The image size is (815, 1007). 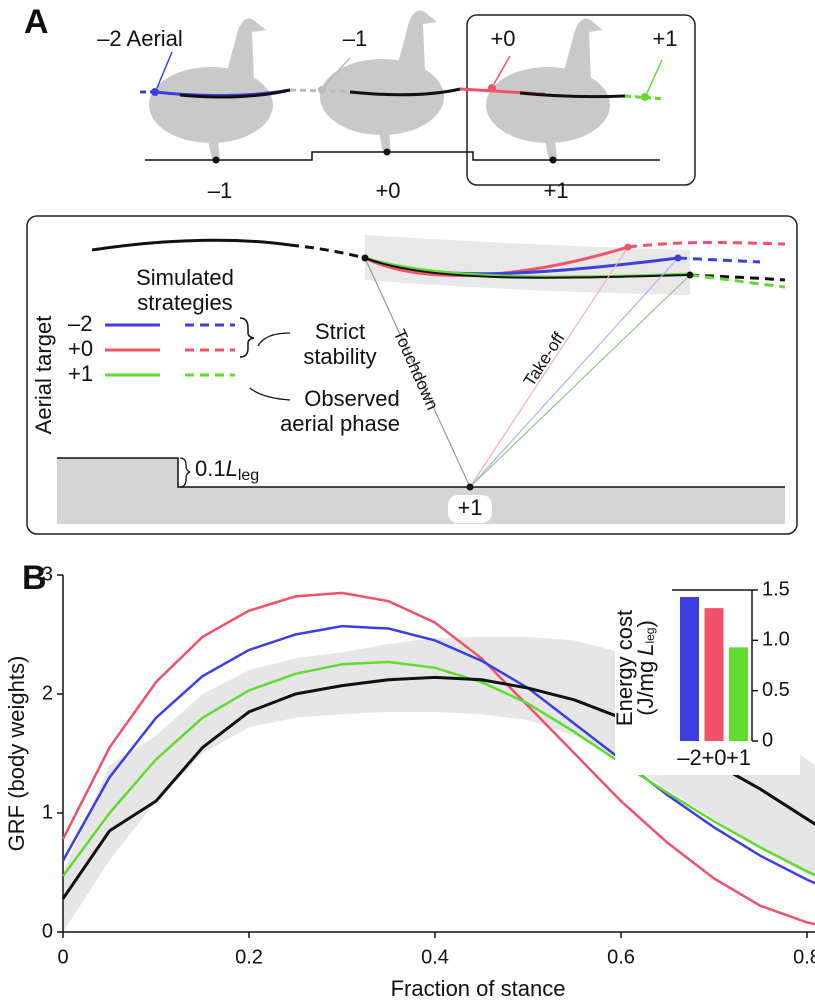 I want to click on step-label: –1, so click(x=220, y=190).